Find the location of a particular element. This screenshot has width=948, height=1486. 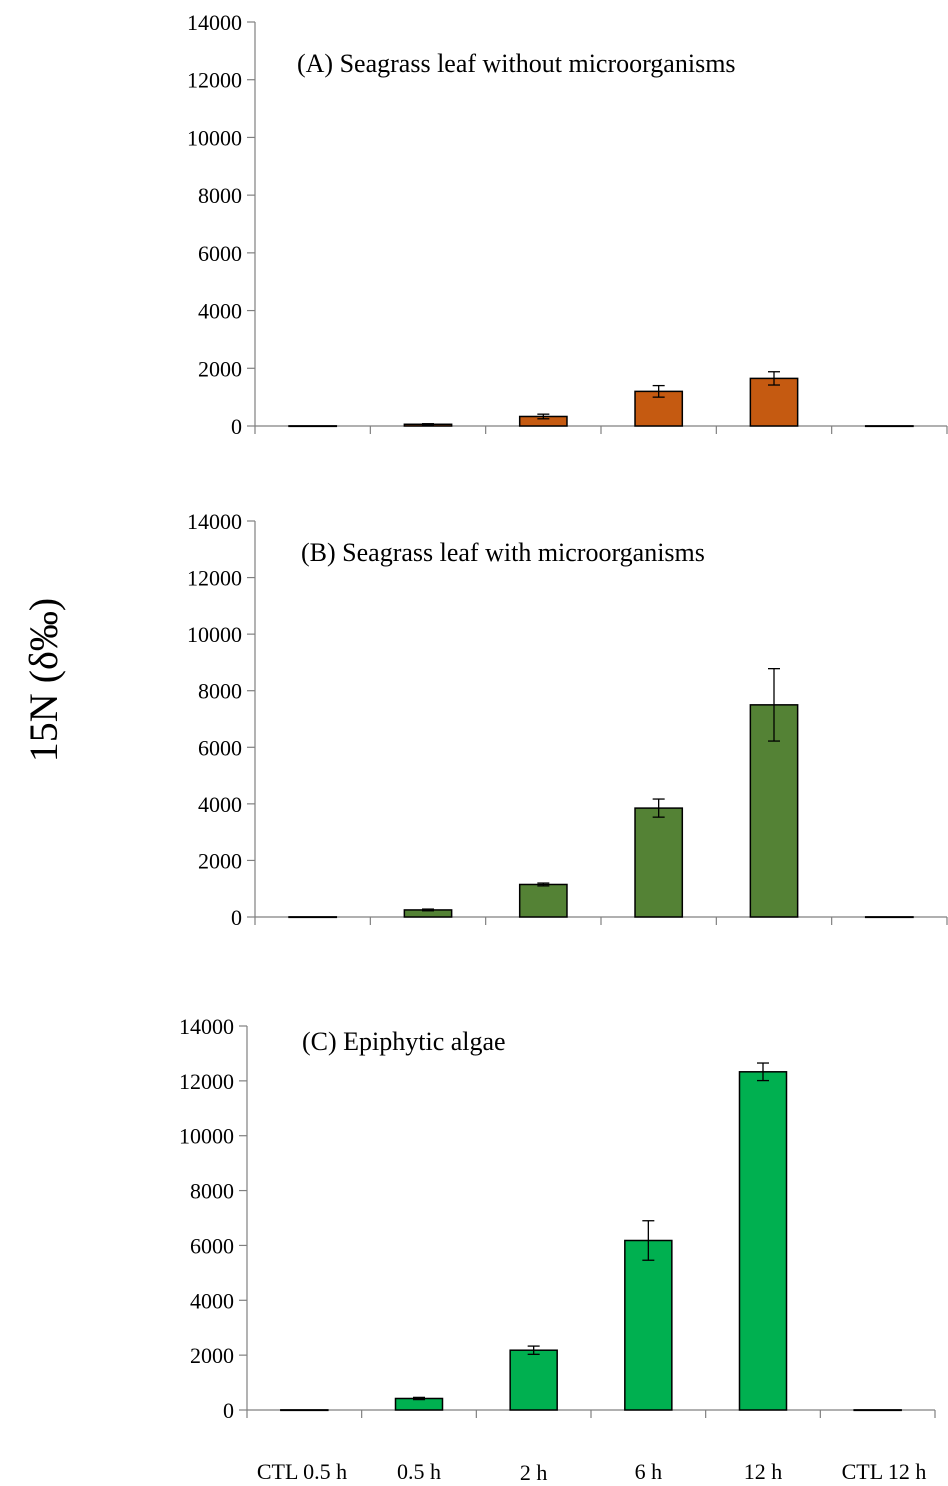

y-axis-label: 15N (δ‰) is located at coordinates (43, 680).